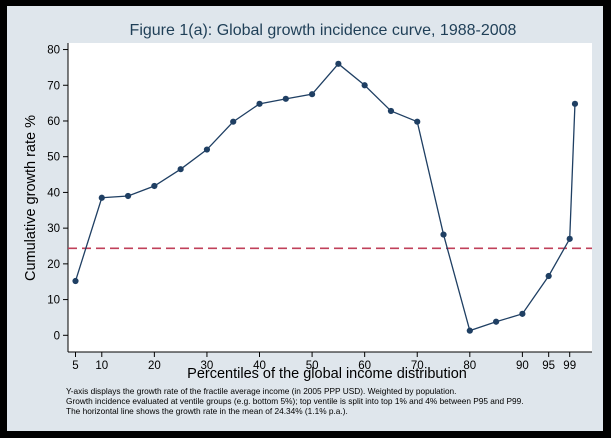 The height and width of the screenshot is (438, 611). I want to click on x-ticks: 5 10 20 30 40 50 60 70 80 90 95 99, so click(324, 362).